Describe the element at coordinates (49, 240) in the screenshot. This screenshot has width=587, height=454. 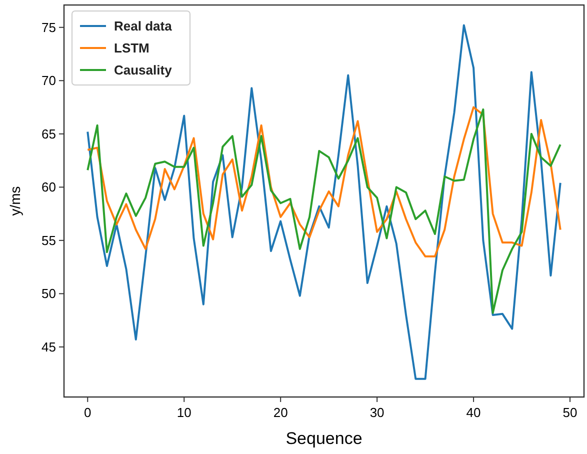
I see `y-tick-label: 55` at that location.